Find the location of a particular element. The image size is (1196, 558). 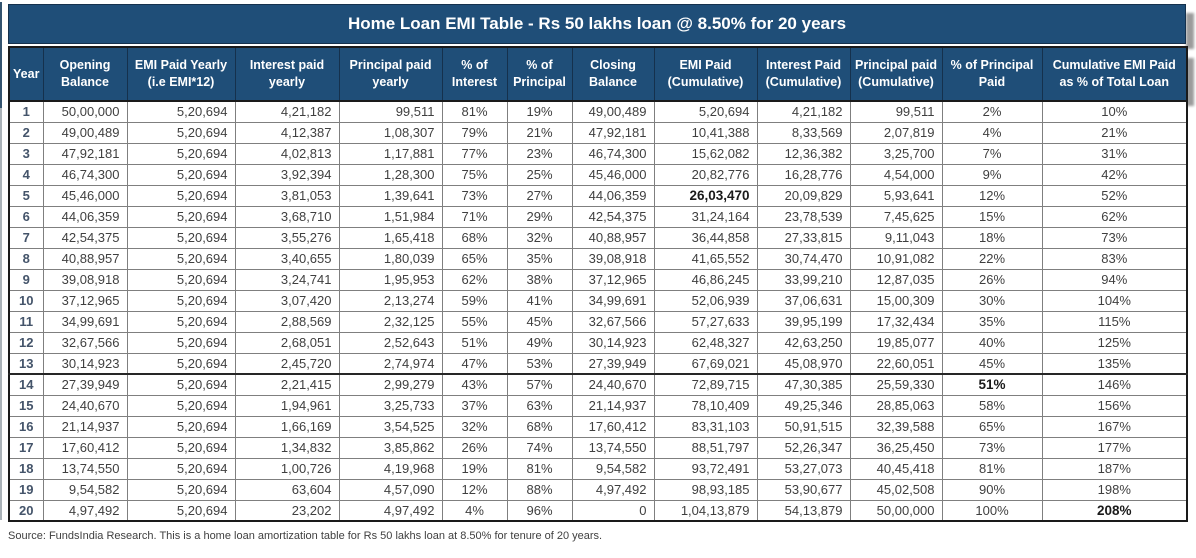

data-cell: 8,33,569 is located at coordinates (803, 132).